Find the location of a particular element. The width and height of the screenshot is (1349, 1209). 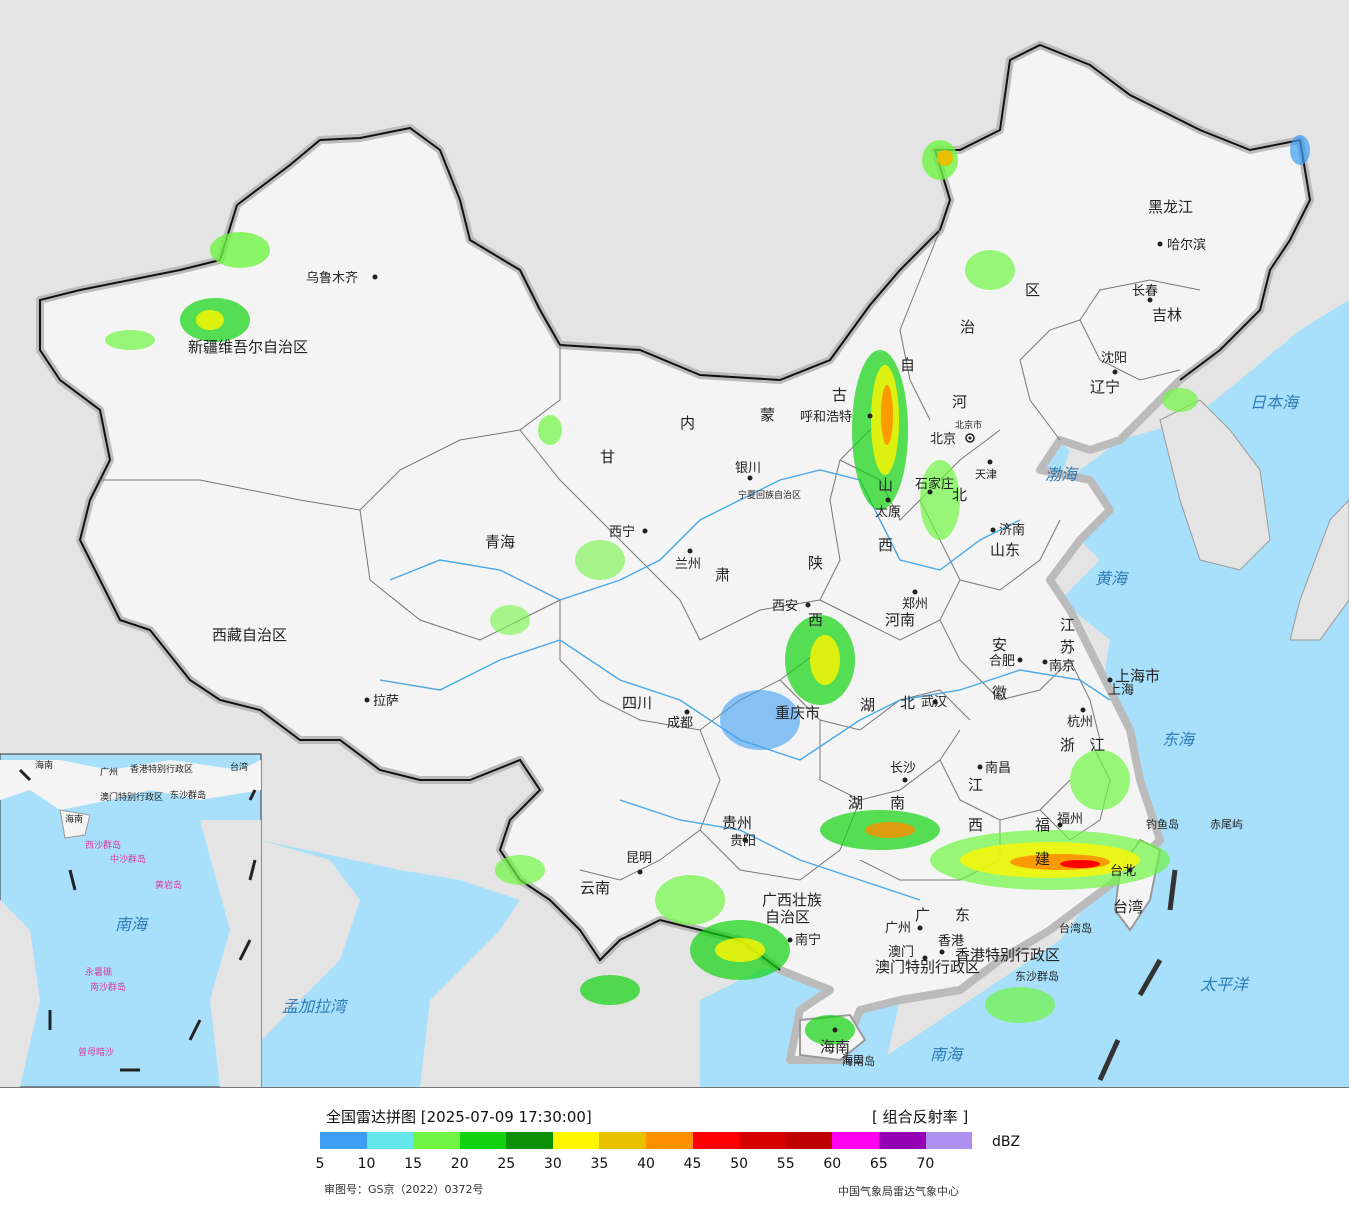

region-jilin: 吉林 is located at coordinates (1167, 315).